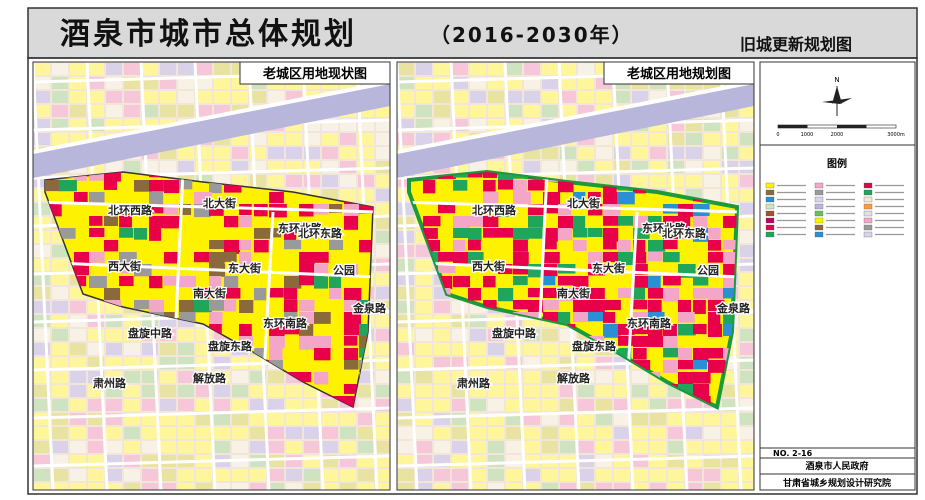 This screenshot has height=500, width=925. Describe the element at coordinates (230, 346) in the screenshot. I see `street-label: 盘旋东路` at that location.